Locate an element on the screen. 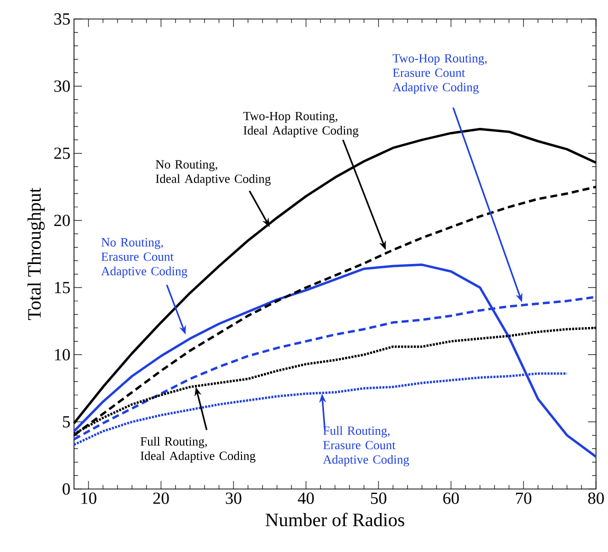 The height and width of the screenshot is (552, 608). annotation: Two-Hop Routing, Erasure Count Adaptive Coding is located at coordinates (439, 74).